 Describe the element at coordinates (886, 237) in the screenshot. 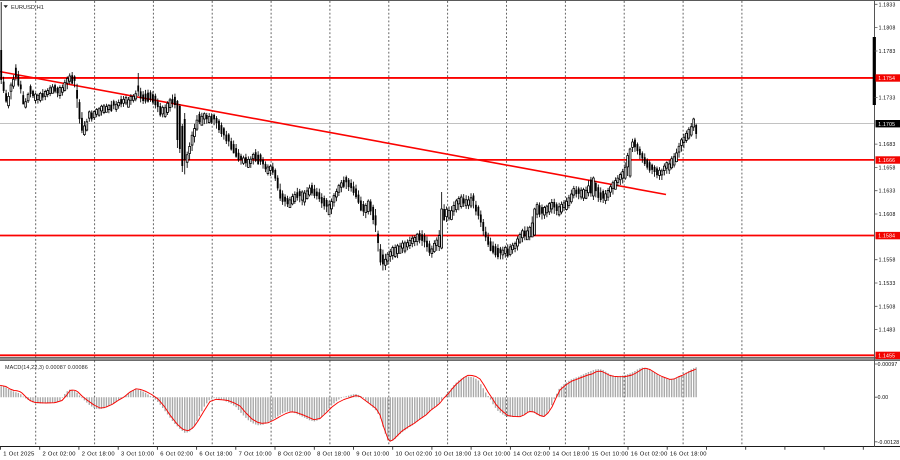

I see `svg-text: 1.1584` at that location.